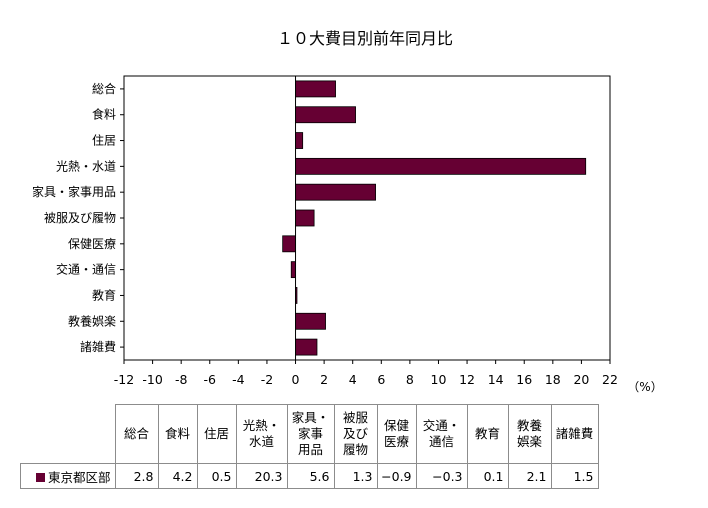 This screenshot has height=508, width=708. I want to click on x-tick-label: 16, so click(524, 379).